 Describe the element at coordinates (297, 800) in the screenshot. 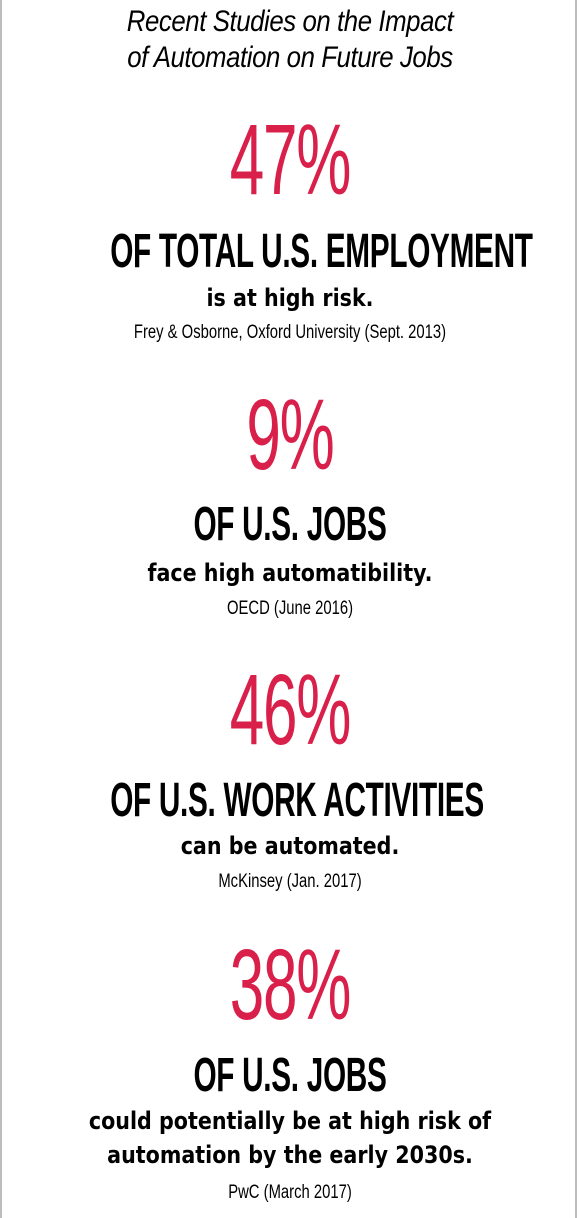

I see `stat-headline: OF U.S. WORK ACTIVITIES` at that location.